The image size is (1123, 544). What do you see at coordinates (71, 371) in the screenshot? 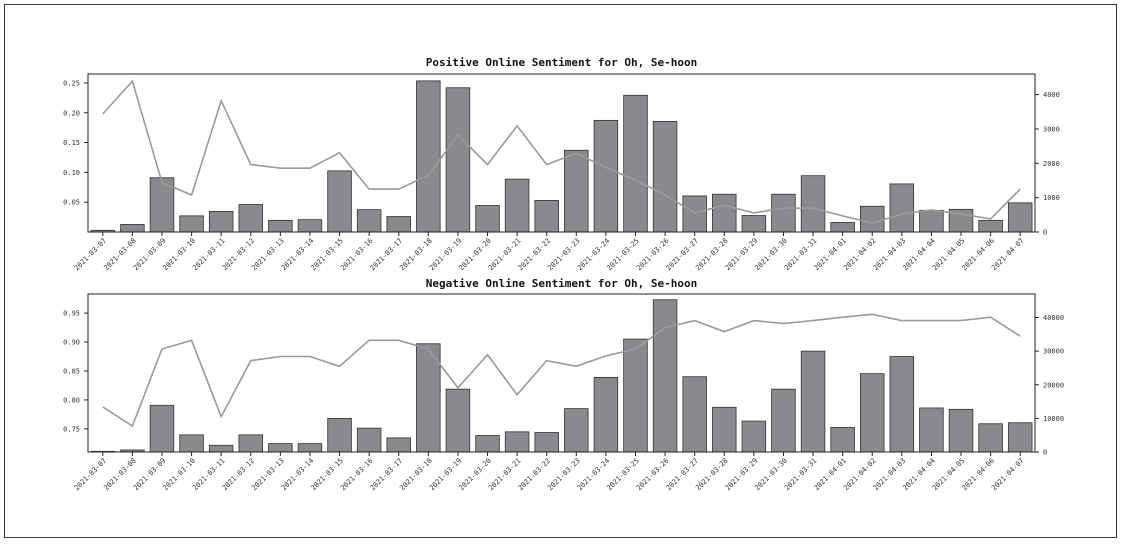
I see `left-tick-label: 0.85` at bounding box center [71, 371].